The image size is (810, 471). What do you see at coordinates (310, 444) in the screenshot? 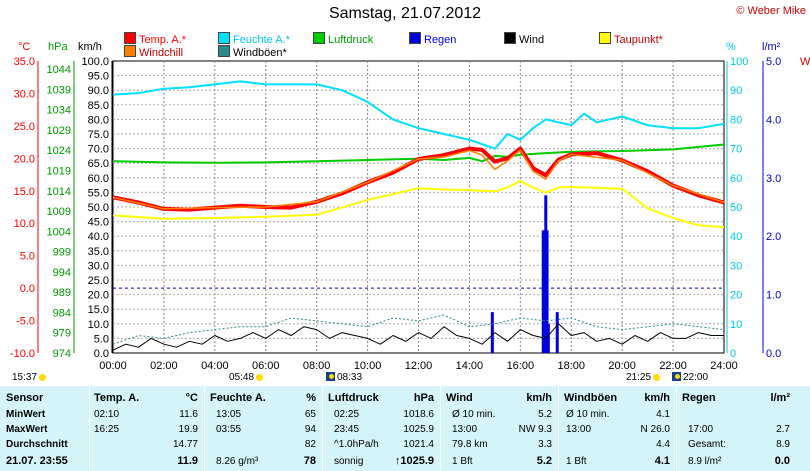
I see `humidity-avg-value: 82` at bounding box center [310, 444].